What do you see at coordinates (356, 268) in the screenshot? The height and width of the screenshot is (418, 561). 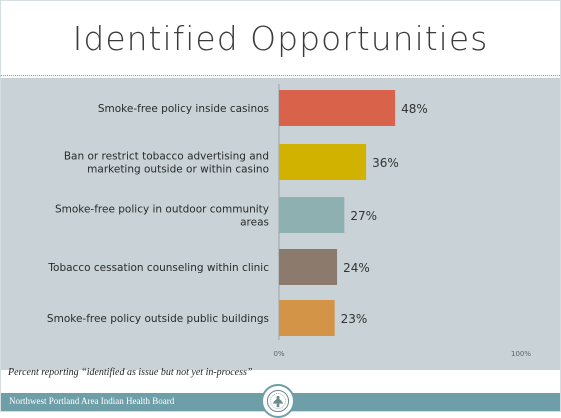 I see `bar-value-label-4: 24%` at bounding box center [356, 268].